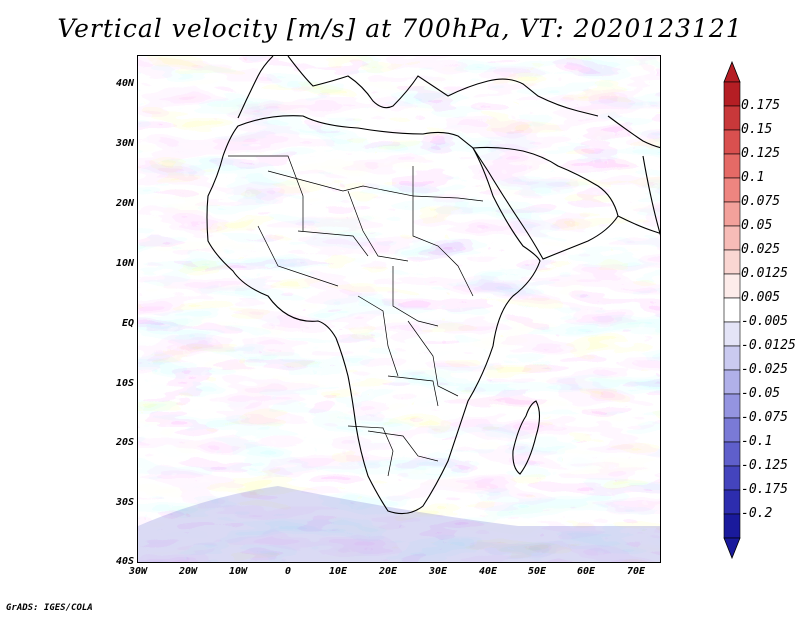 Image resolution: width=800 pixels, height=618 pixels. Describe the element at coordinates (586, 571) in the screenshot. I see `lon-label-60e: 60E` at that location.